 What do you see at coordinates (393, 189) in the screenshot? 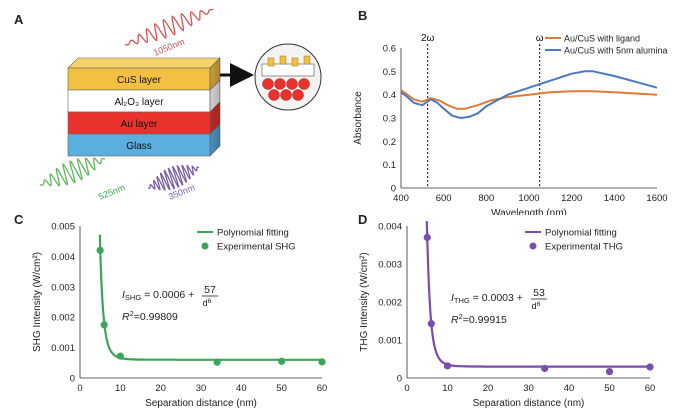
I see `absorbance-y-tick-label: 0` at bounding box center [393, 189].